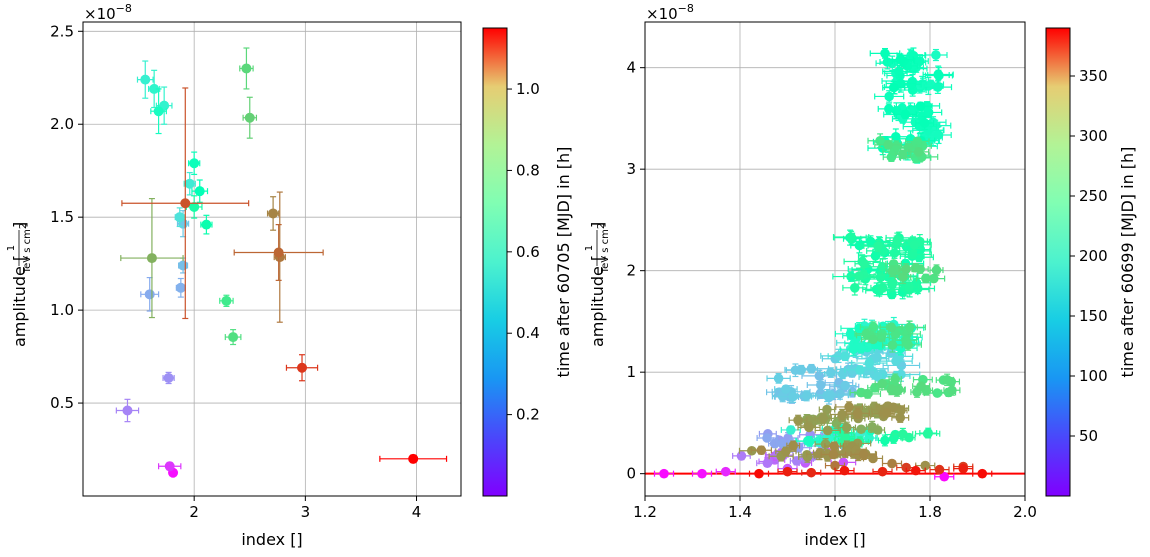 The image size is (1150, 557). Describe the element at coordinates (19, 284) in the screenshot. I see `left-y-axis-label: amplitude [ 1 TeV s cm2 ]` at that location.